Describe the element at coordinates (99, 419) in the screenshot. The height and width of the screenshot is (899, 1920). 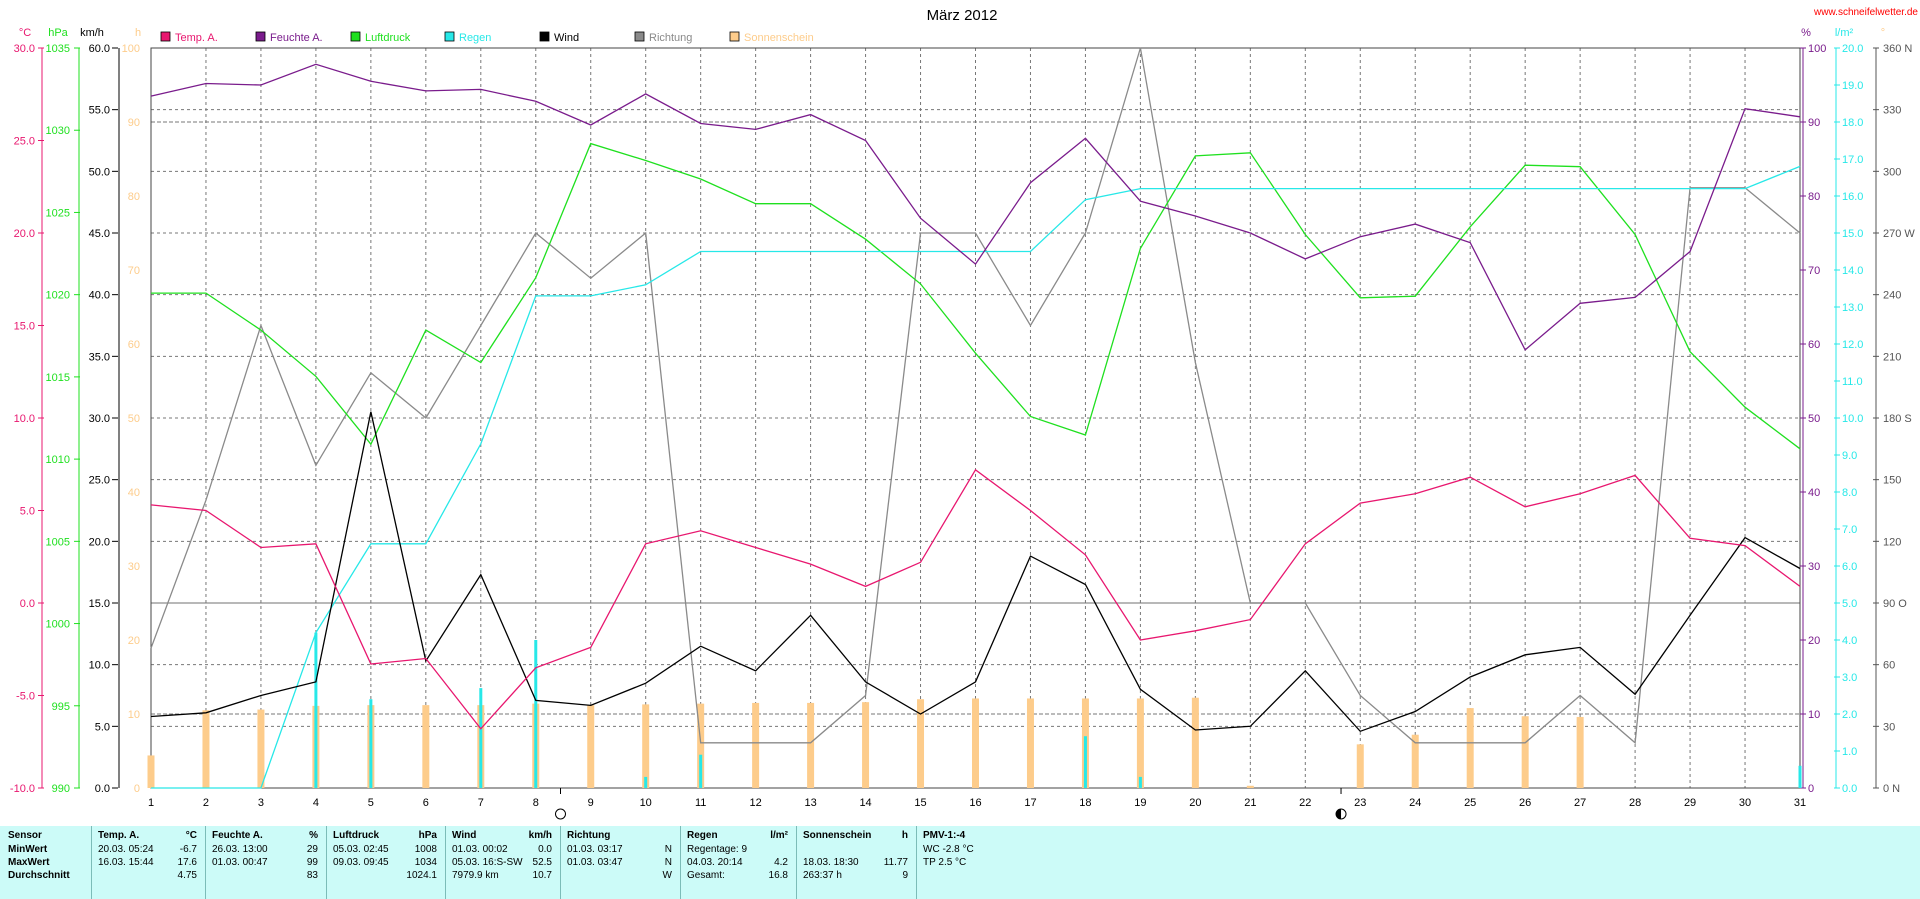
I see `wind-tick-label: 30.0` at that location.